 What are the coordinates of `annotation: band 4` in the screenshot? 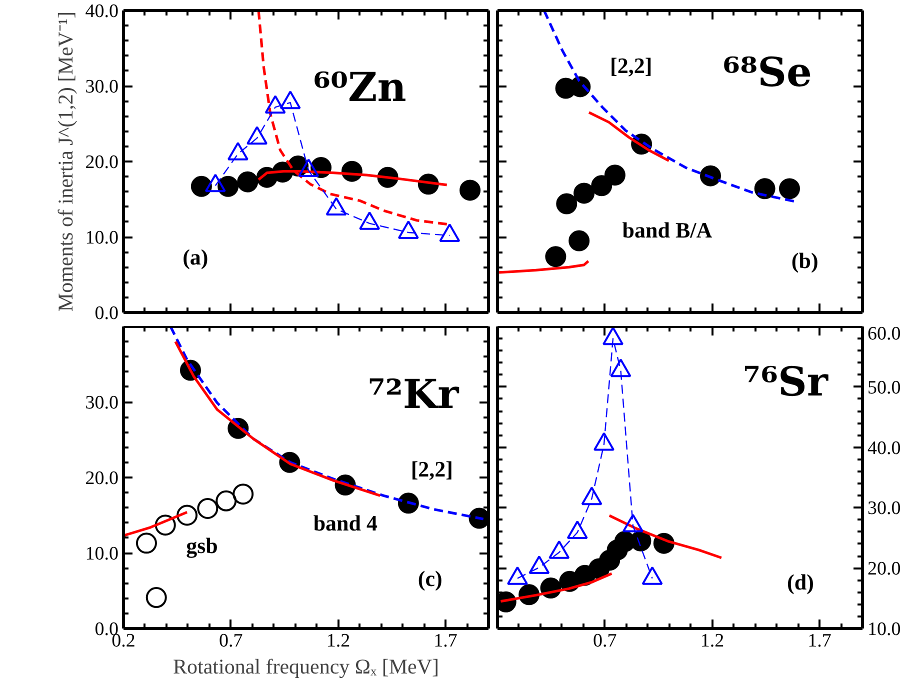 It's located at (345, 523).